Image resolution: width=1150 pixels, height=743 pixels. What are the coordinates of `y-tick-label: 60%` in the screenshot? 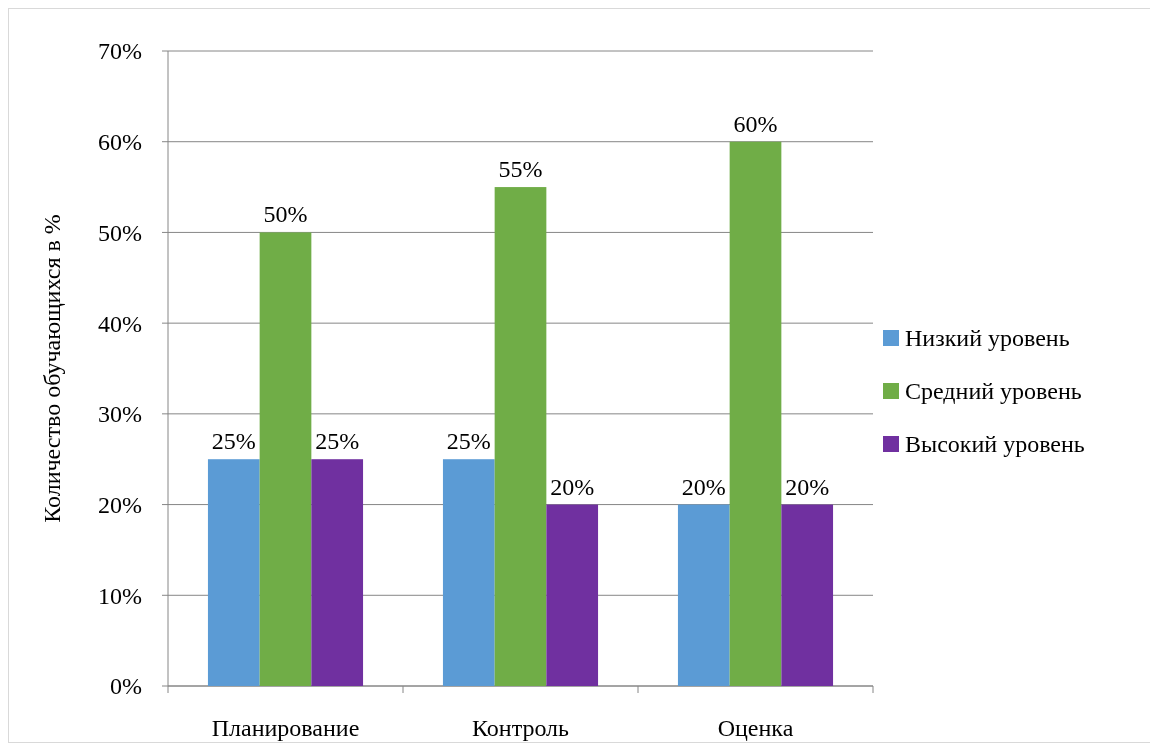 It's located at (120, 142).